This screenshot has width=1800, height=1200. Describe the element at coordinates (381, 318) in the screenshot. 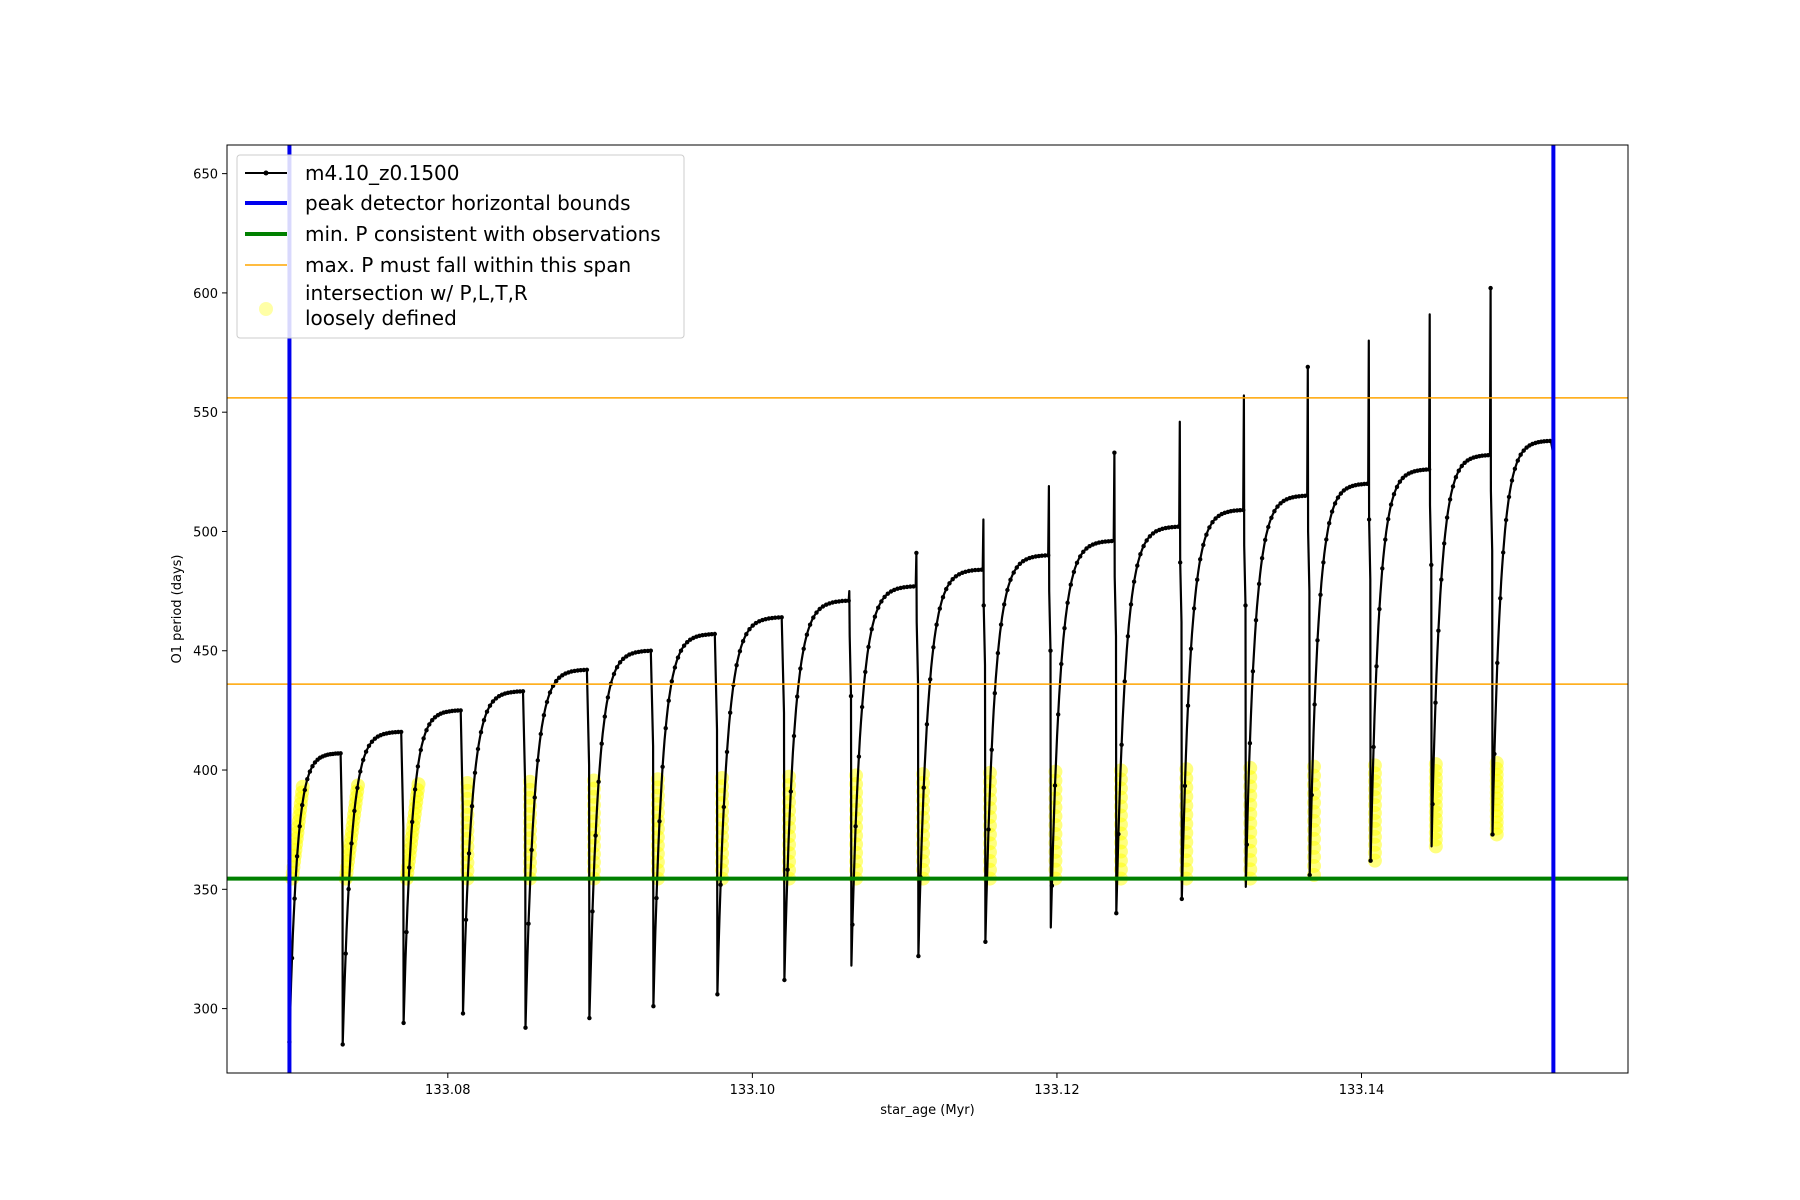

I see `legend-label-line2: loosely defined` at that location.